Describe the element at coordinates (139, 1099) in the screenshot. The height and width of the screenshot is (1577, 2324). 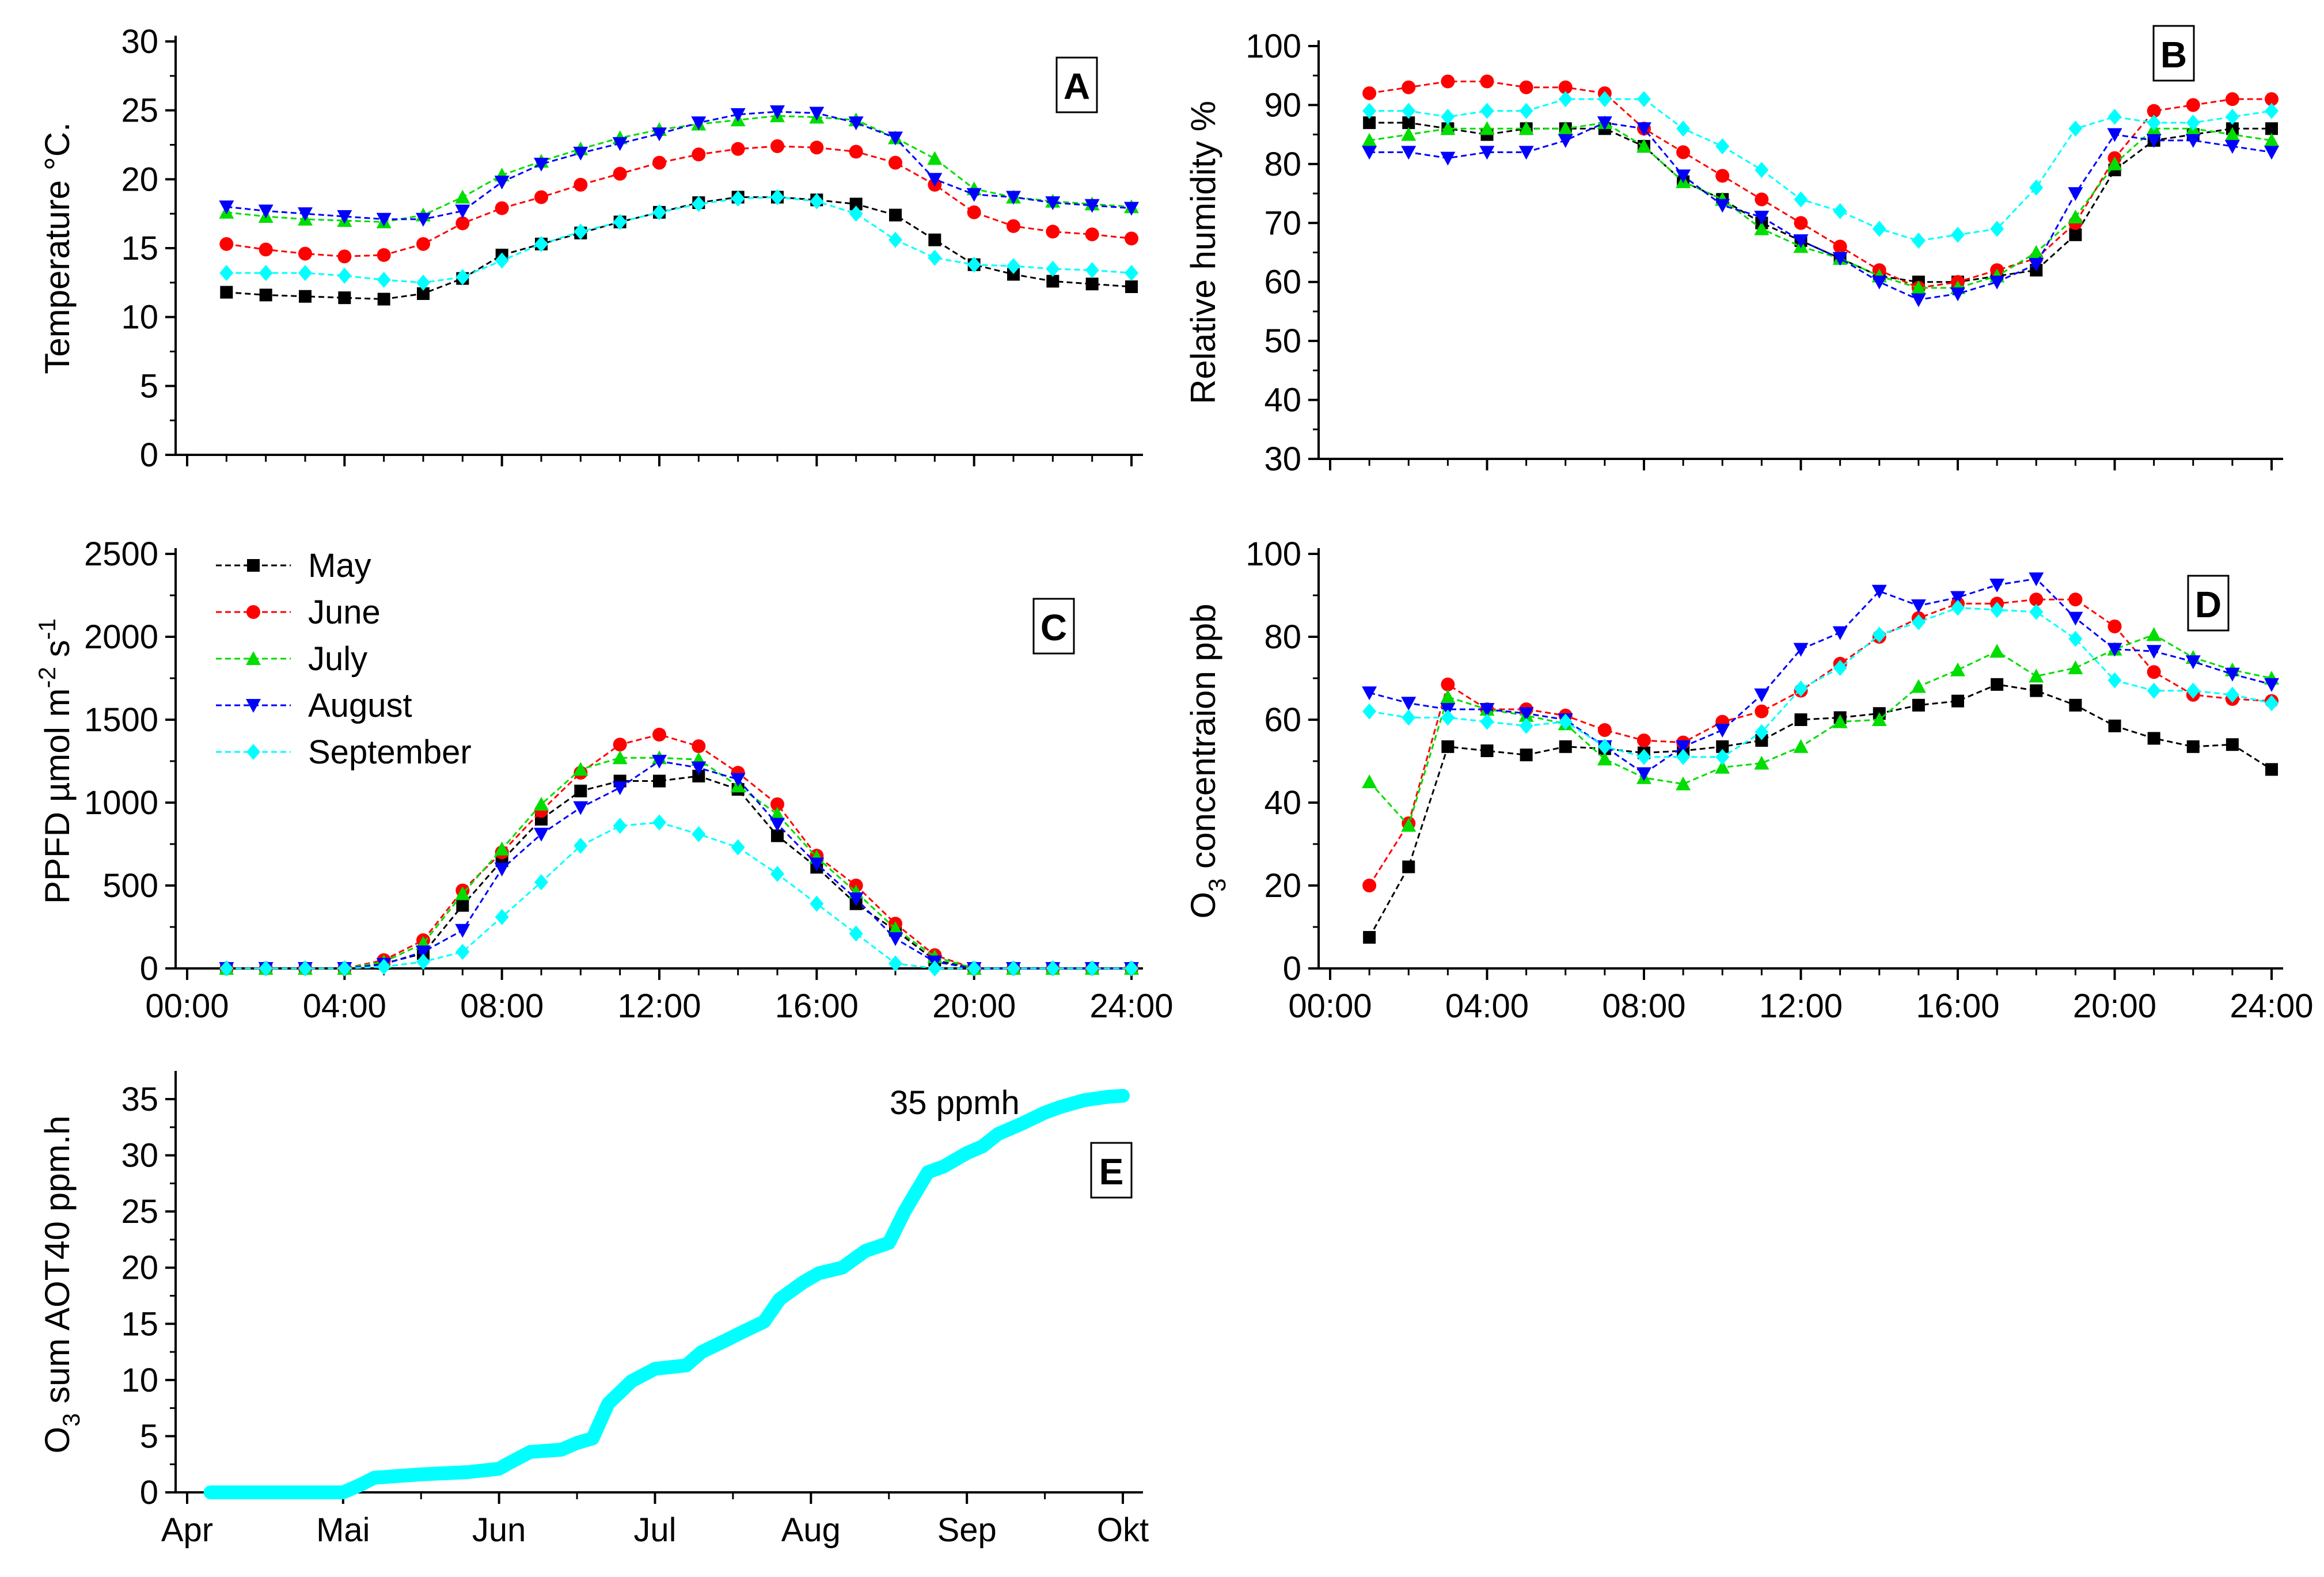
I see `y-tick-label: 35` at that location.